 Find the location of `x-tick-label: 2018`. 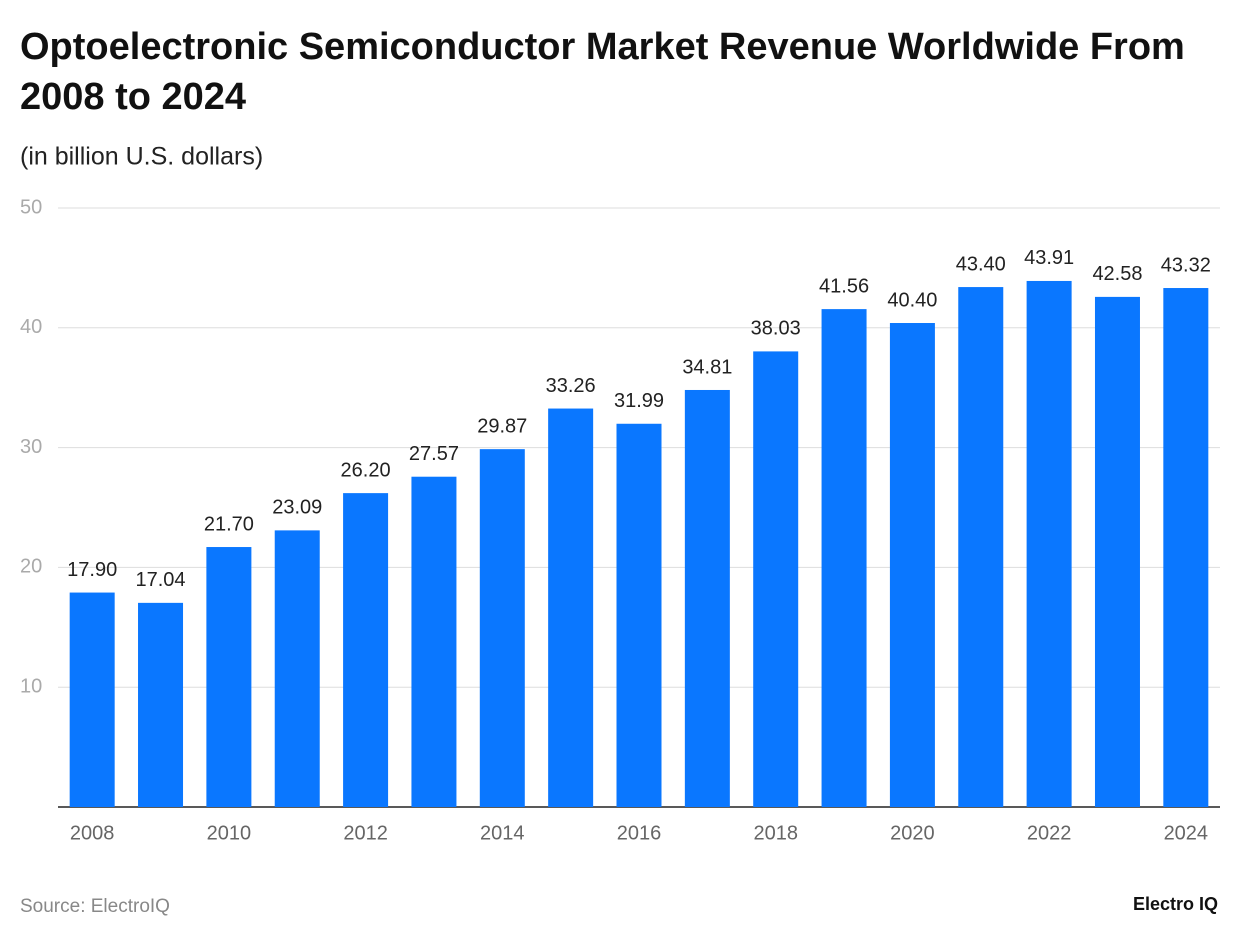

x-tick-label: 2018 is located at coordinates (775, 833).